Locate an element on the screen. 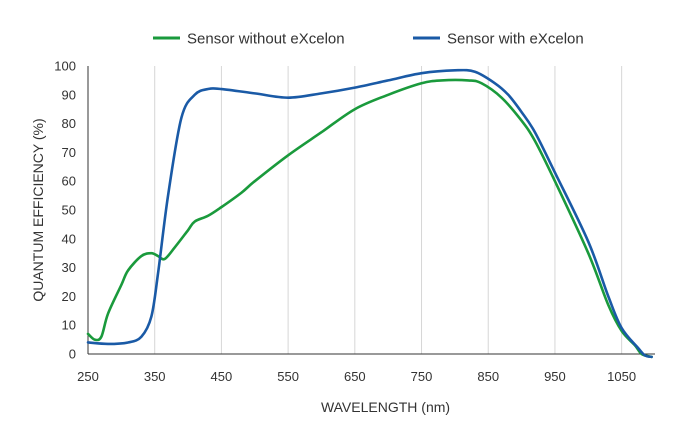 The height and width of the screenshot is (428, 690). y-tick-label: 80 is located at coordinates (69, 123).